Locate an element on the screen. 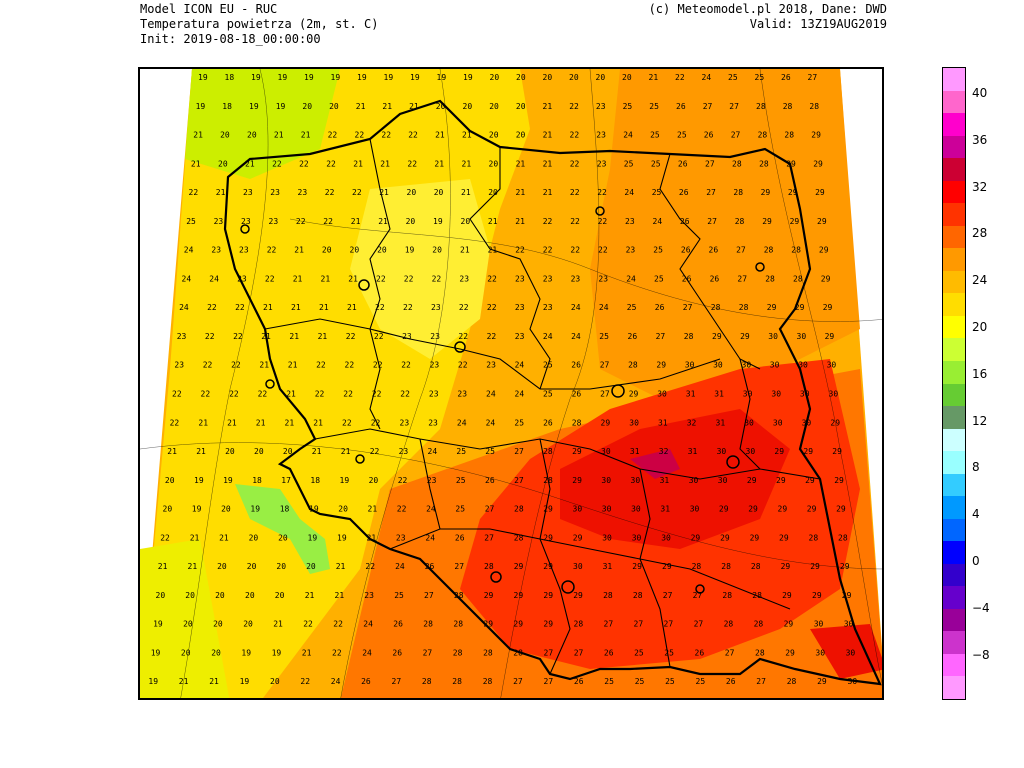  region-central is located at coordinates (420, 269).